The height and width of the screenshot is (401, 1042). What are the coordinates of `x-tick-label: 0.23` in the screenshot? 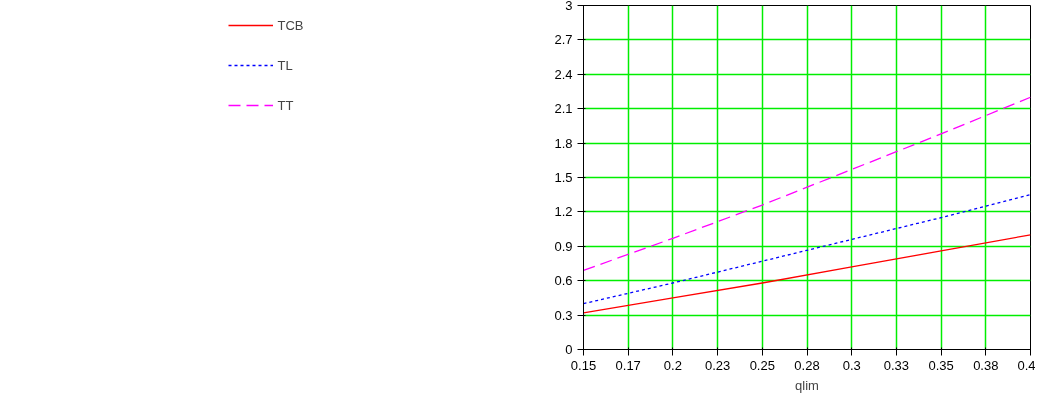 It's located at (717, 365).